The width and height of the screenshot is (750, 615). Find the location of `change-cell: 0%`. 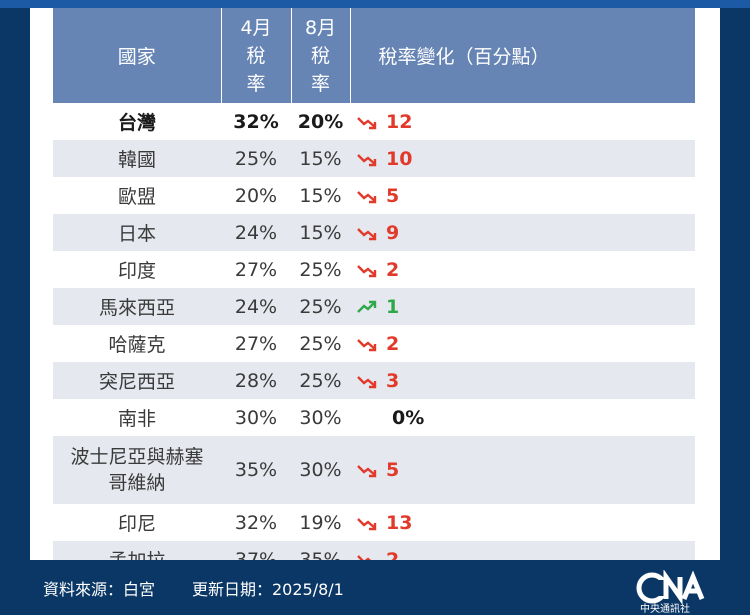

change-cell: 0% is located at coordinates (522, 417).